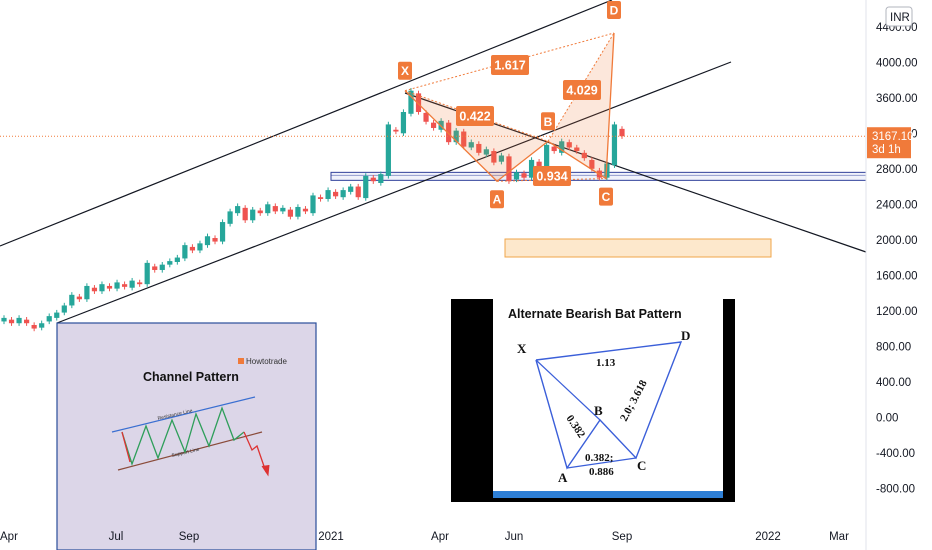  Describe the element at coordinates (190, 451) in the screenshot. I see `support-line` at that location.